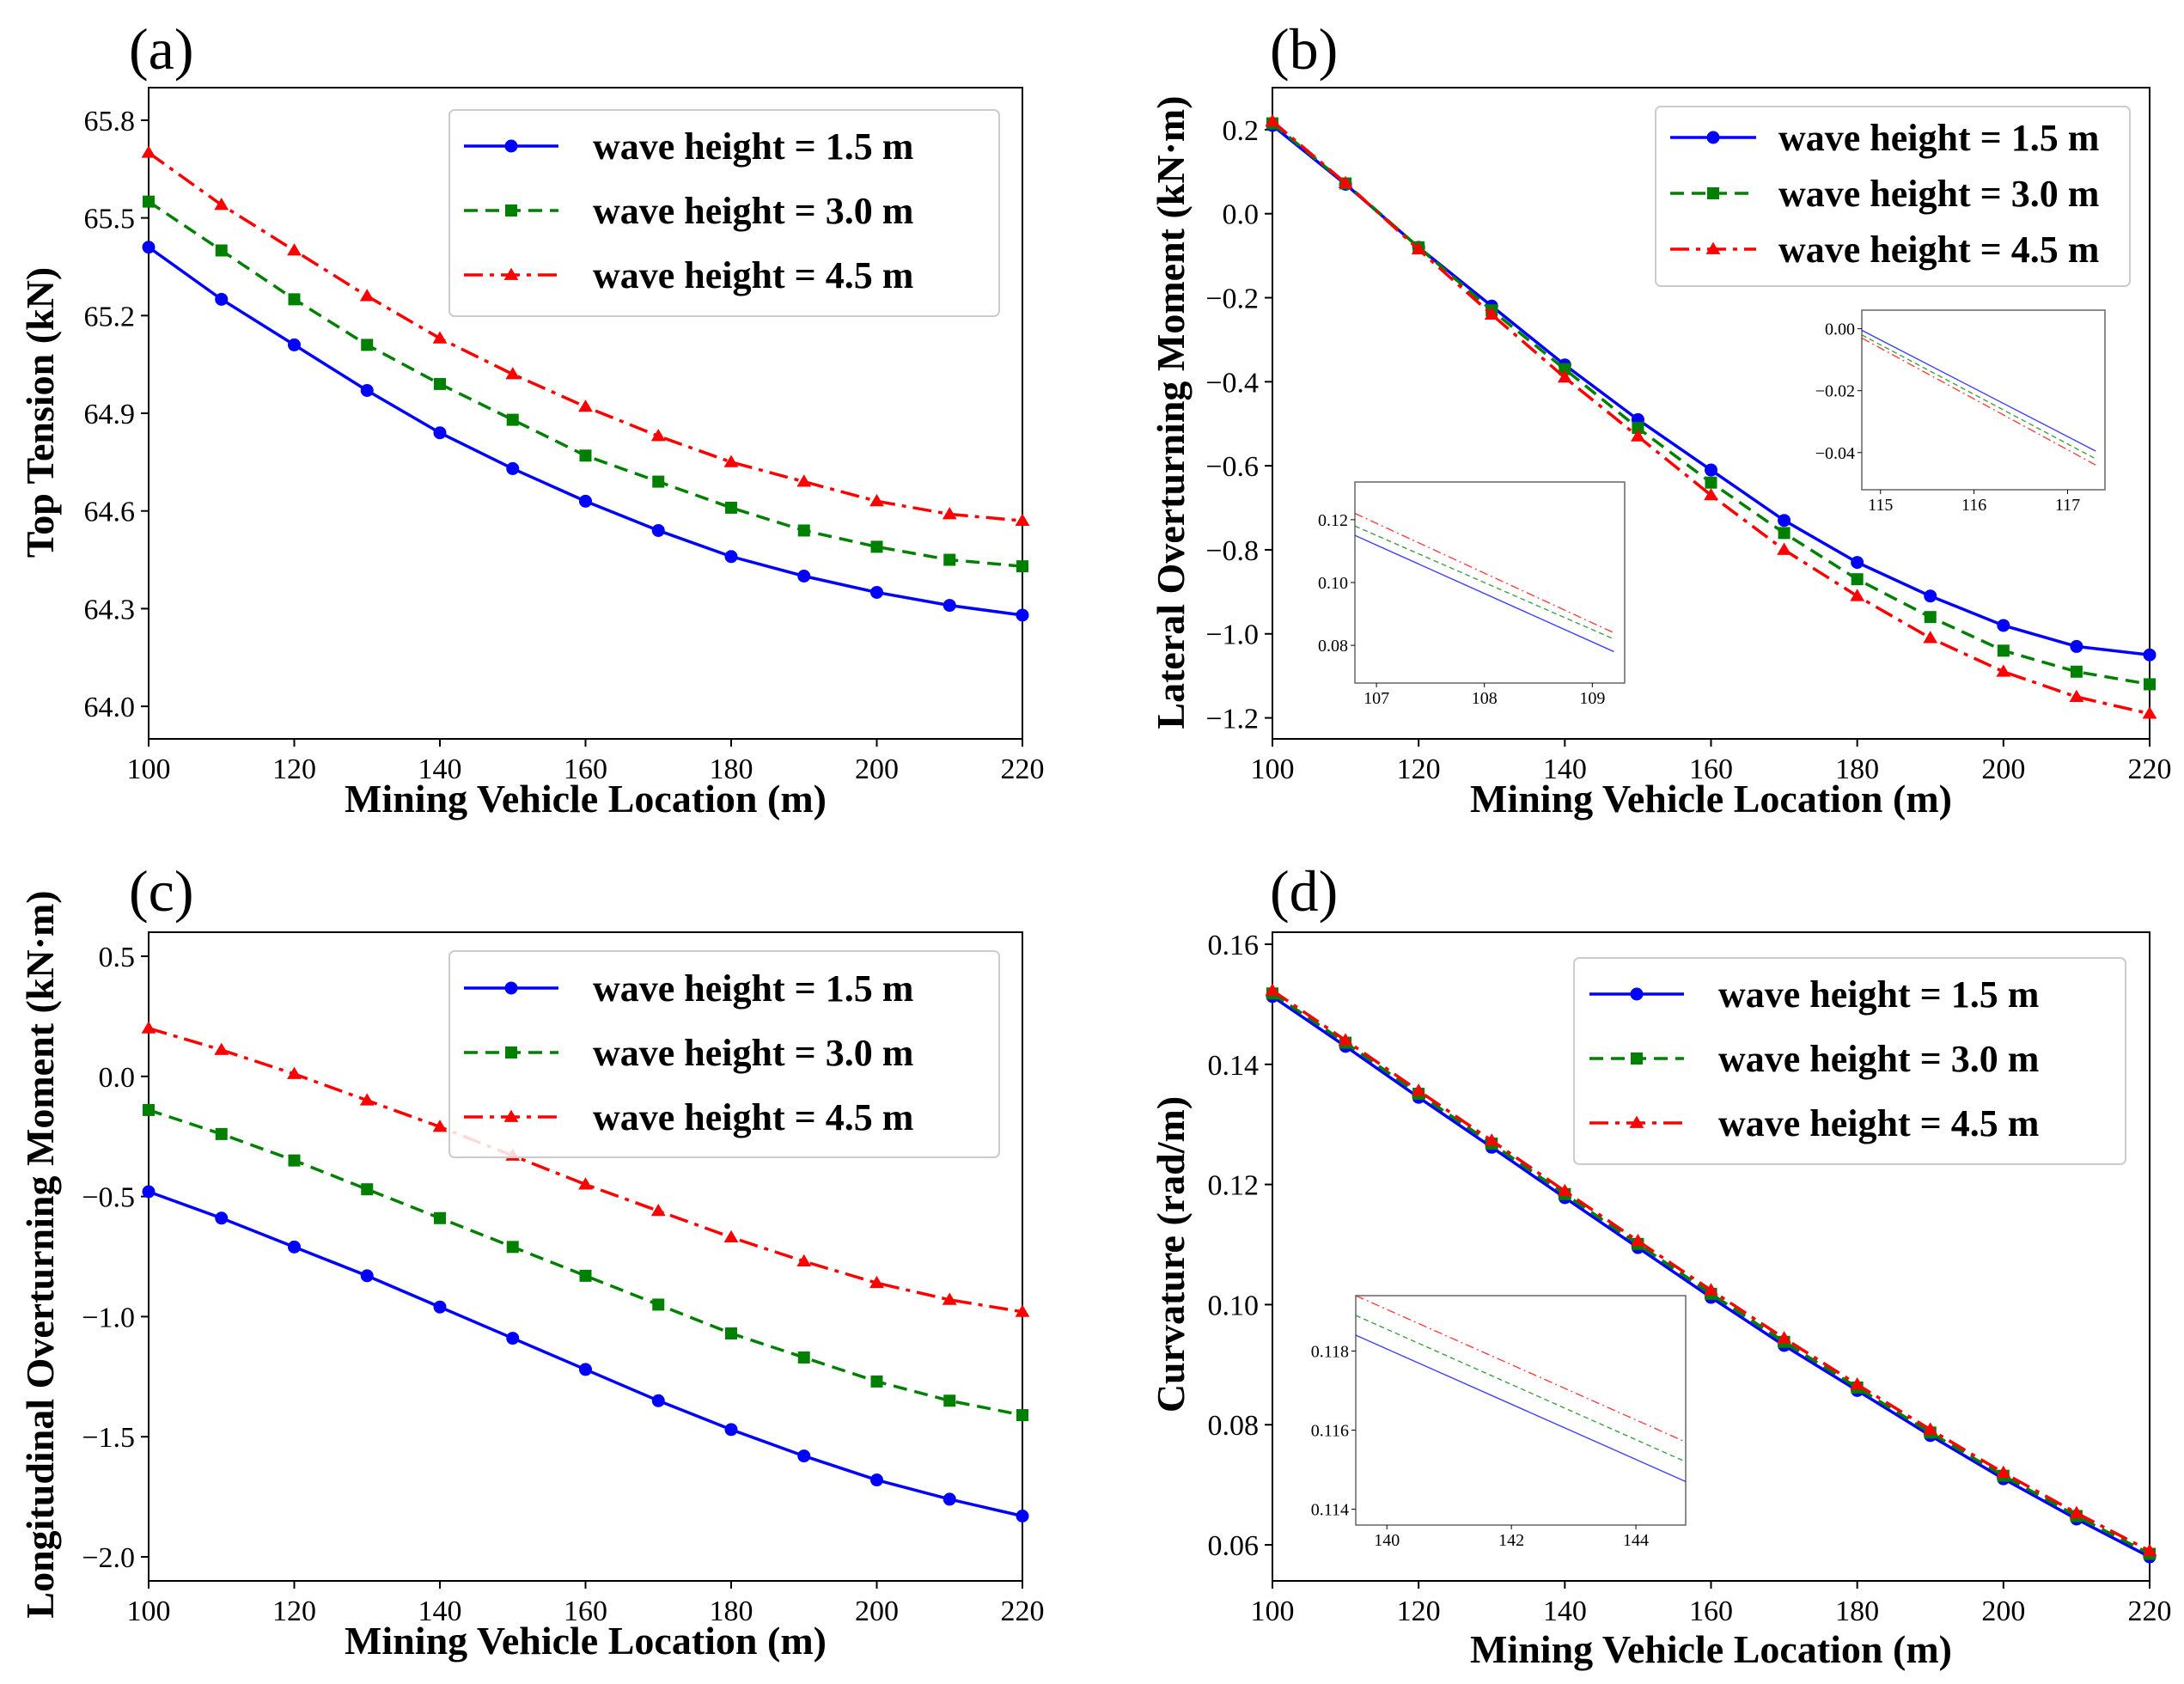 Image resolution: width=2184 pixels, height=1684 pixels. I want to click on x-tick-label: 100, so click(1273, 1611).